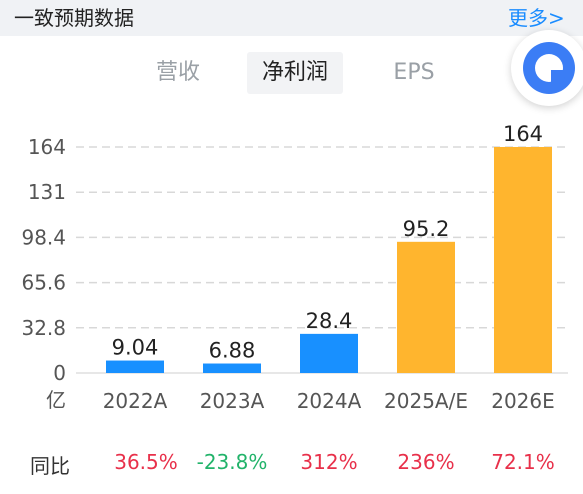  I want to click on header-bar: 一致预期数据 更多>, so click(291, 18).